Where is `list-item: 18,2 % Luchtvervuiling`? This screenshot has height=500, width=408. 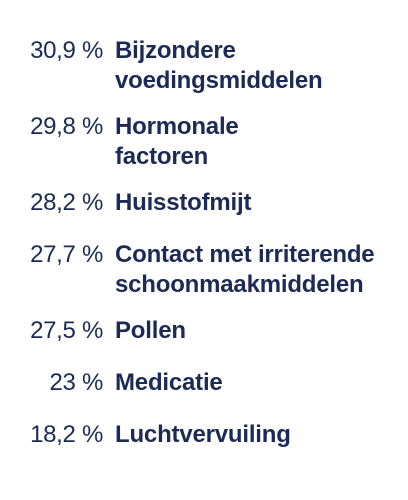
list-item: 18,2 % Luchtvervuiling is located at coordinates (204, 435).